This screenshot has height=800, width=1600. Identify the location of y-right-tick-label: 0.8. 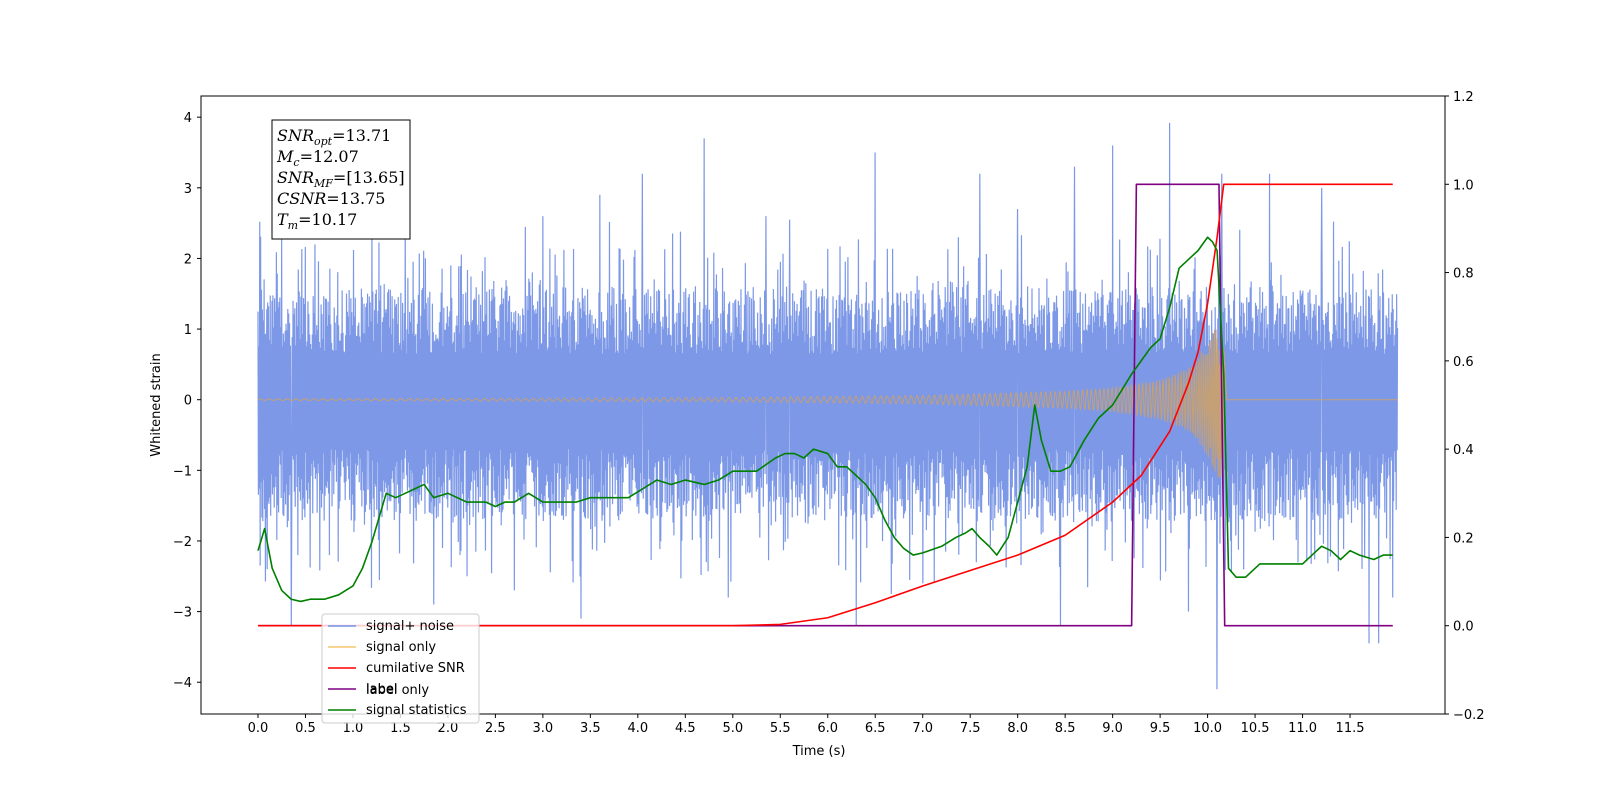
(1463, 274).